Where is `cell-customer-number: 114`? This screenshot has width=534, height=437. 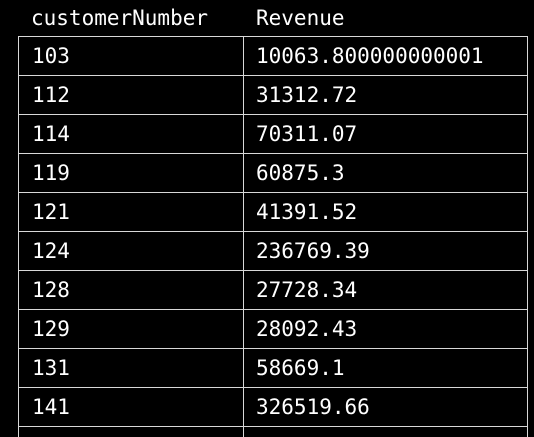 cell-customer-number: 114 is located at coordinates (51, 134).